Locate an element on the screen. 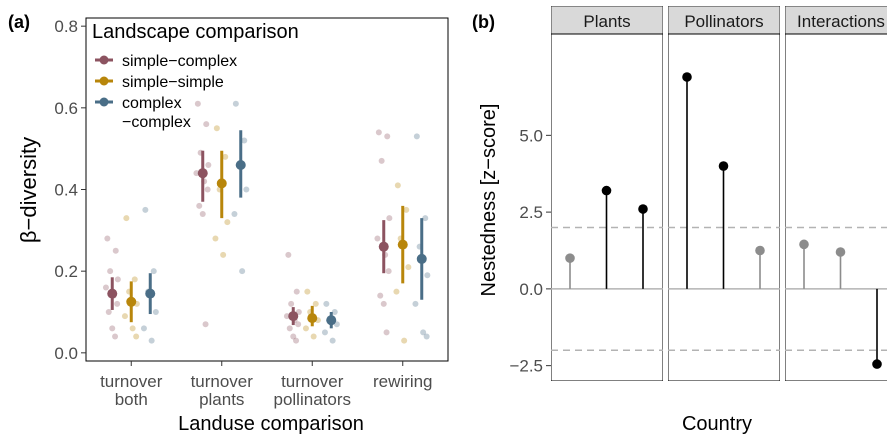 This screenshot has width=887, height=439. y-tick-label: 2.5 is located at coordinates (531, 212).